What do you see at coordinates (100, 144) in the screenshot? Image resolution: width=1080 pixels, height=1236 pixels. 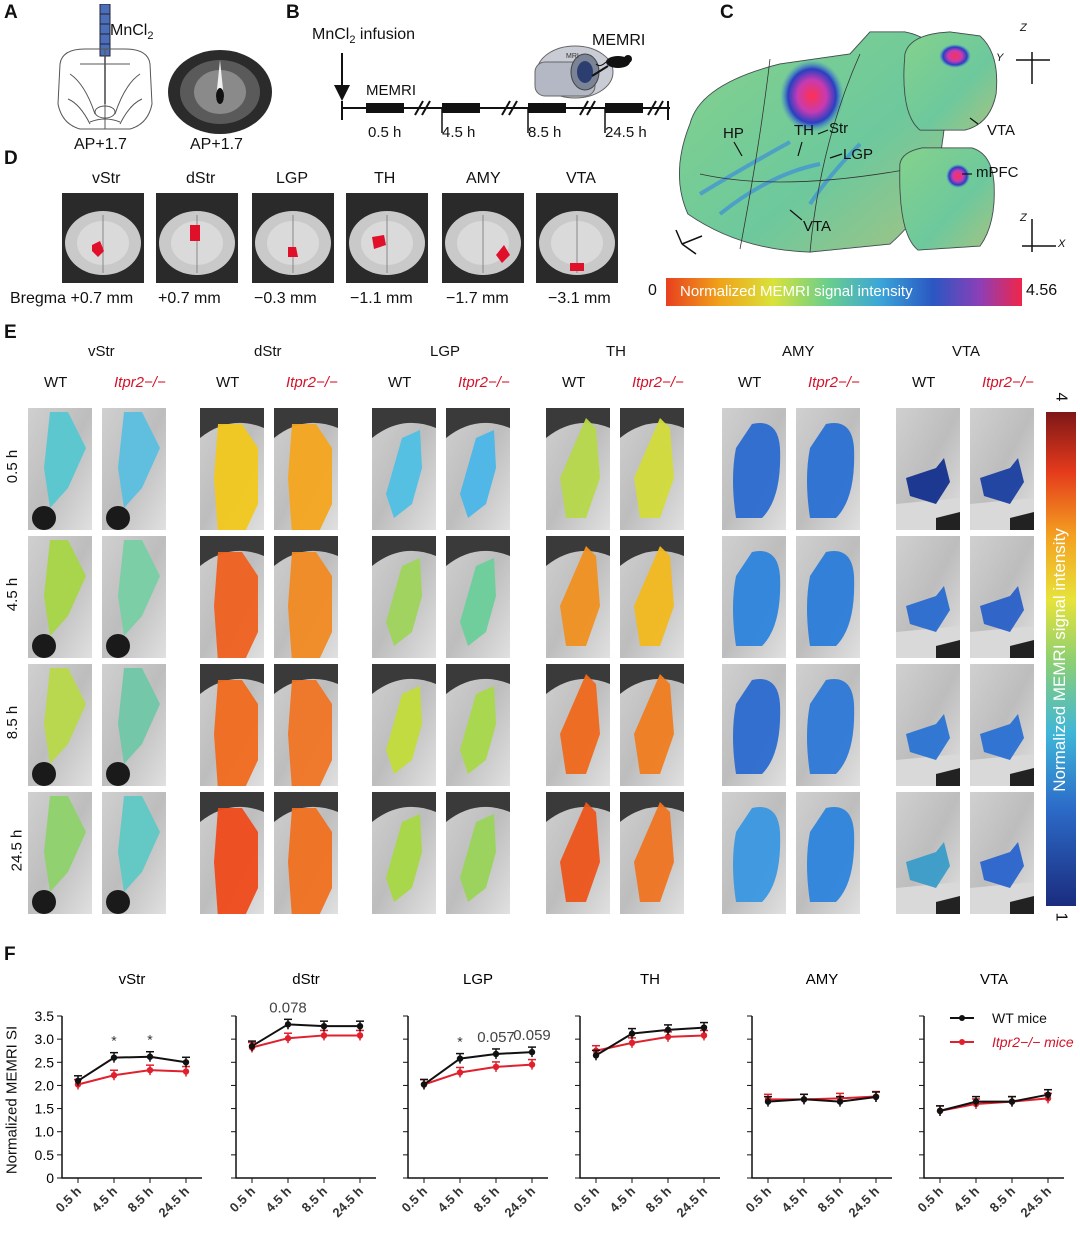 I see `ap-left-label: AP+1.7` at bounding box center [100, 144].